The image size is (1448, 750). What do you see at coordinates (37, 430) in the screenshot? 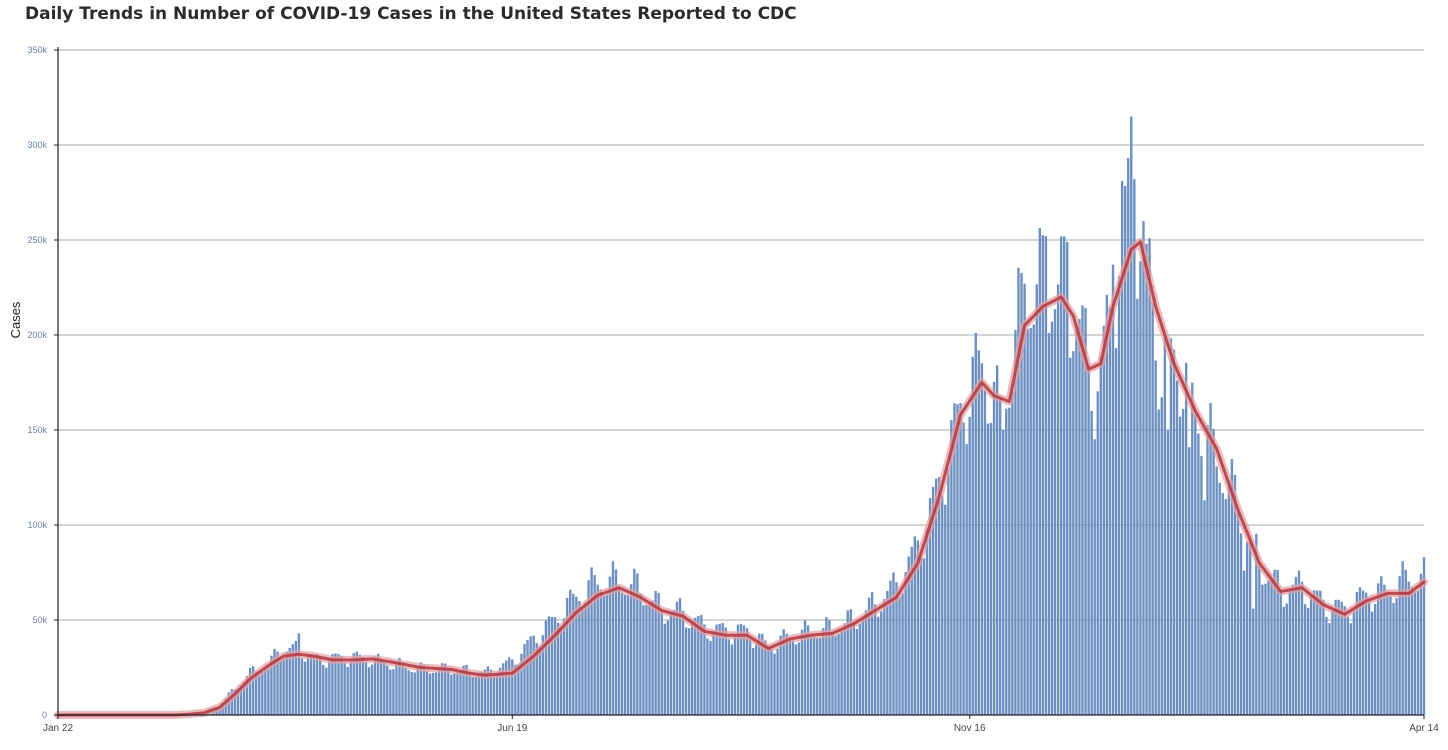
I see `y-tick-label: 150k` at bounding box center [37, 430].